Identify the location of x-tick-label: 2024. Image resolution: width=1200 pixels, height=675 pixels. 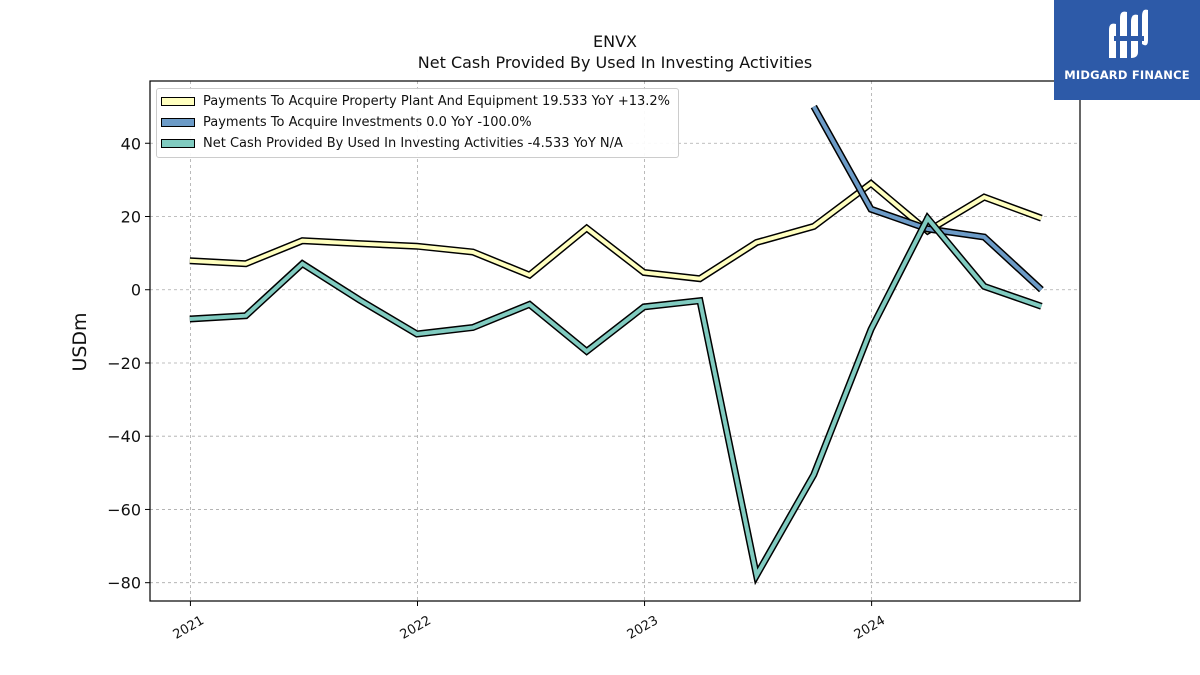
(870, 628).